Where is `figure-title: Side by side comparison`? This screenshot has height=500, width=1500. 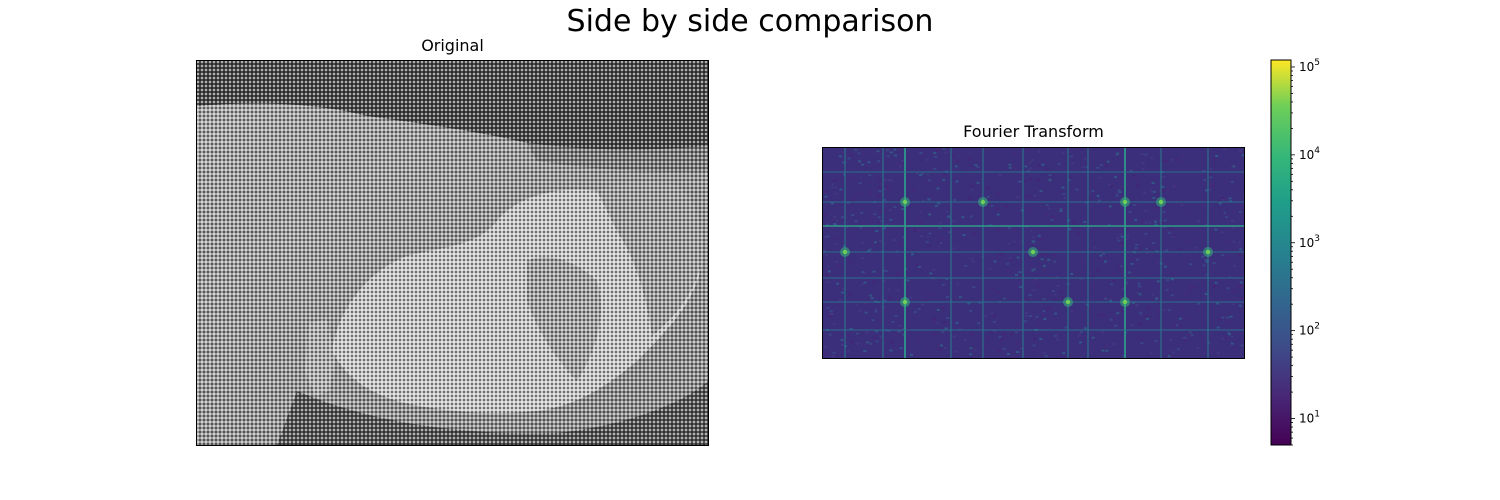
figure-title: Side by side comparison is located at coordinates (750, 21).